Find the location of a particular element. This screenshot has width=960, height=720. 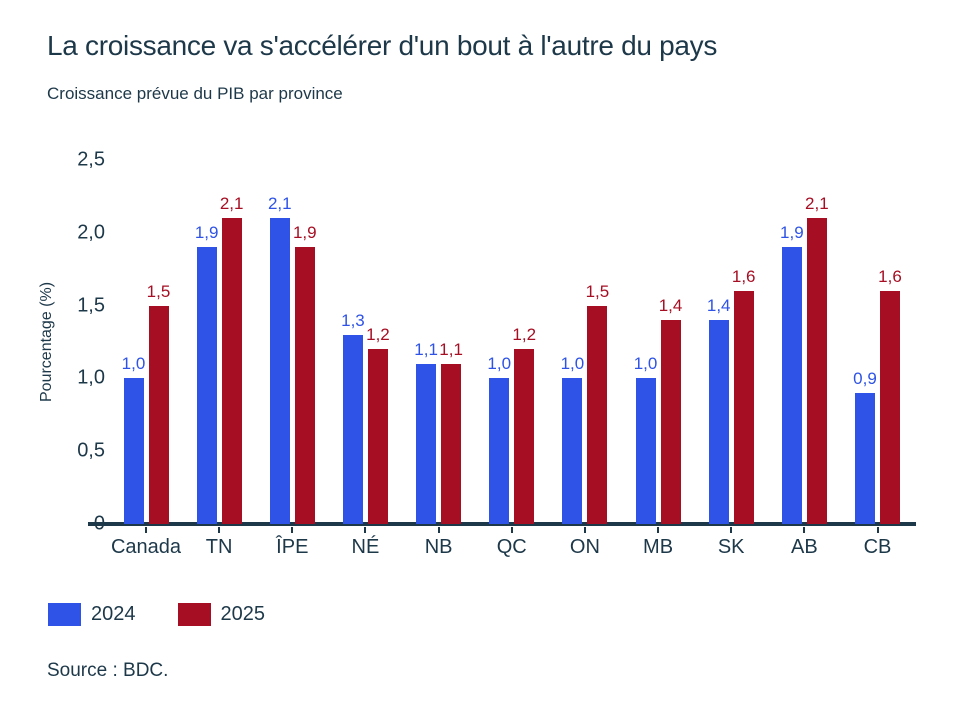

bar-2024-NÉ is located at coordinates (352, 429).